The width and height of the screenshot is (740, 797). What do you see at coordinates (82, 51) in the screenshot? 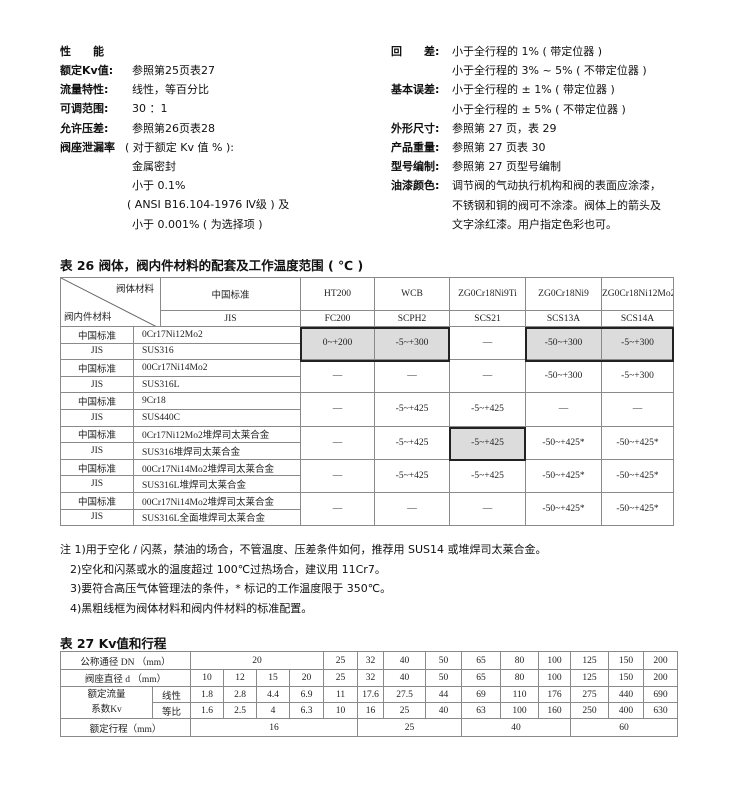
I see `specs-heading: 性 能` at bounding box center [82, 51].